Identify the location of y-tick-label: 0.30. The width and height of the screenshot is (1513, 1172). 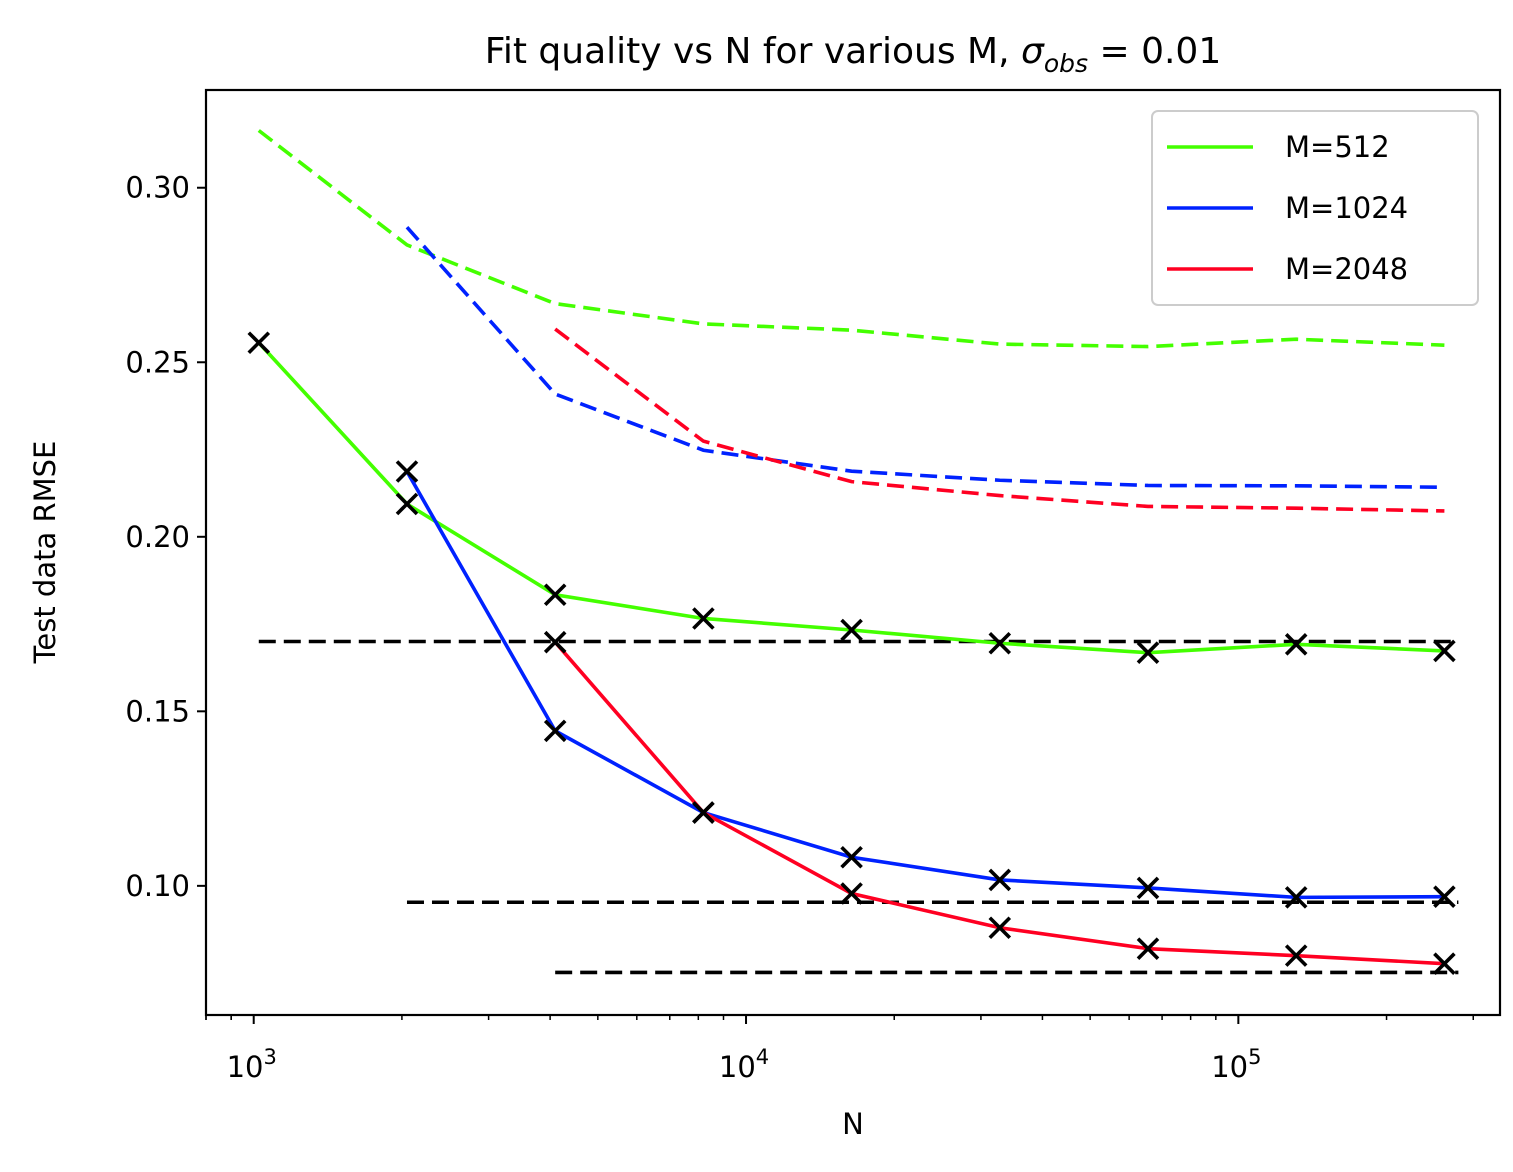
(157, 188).